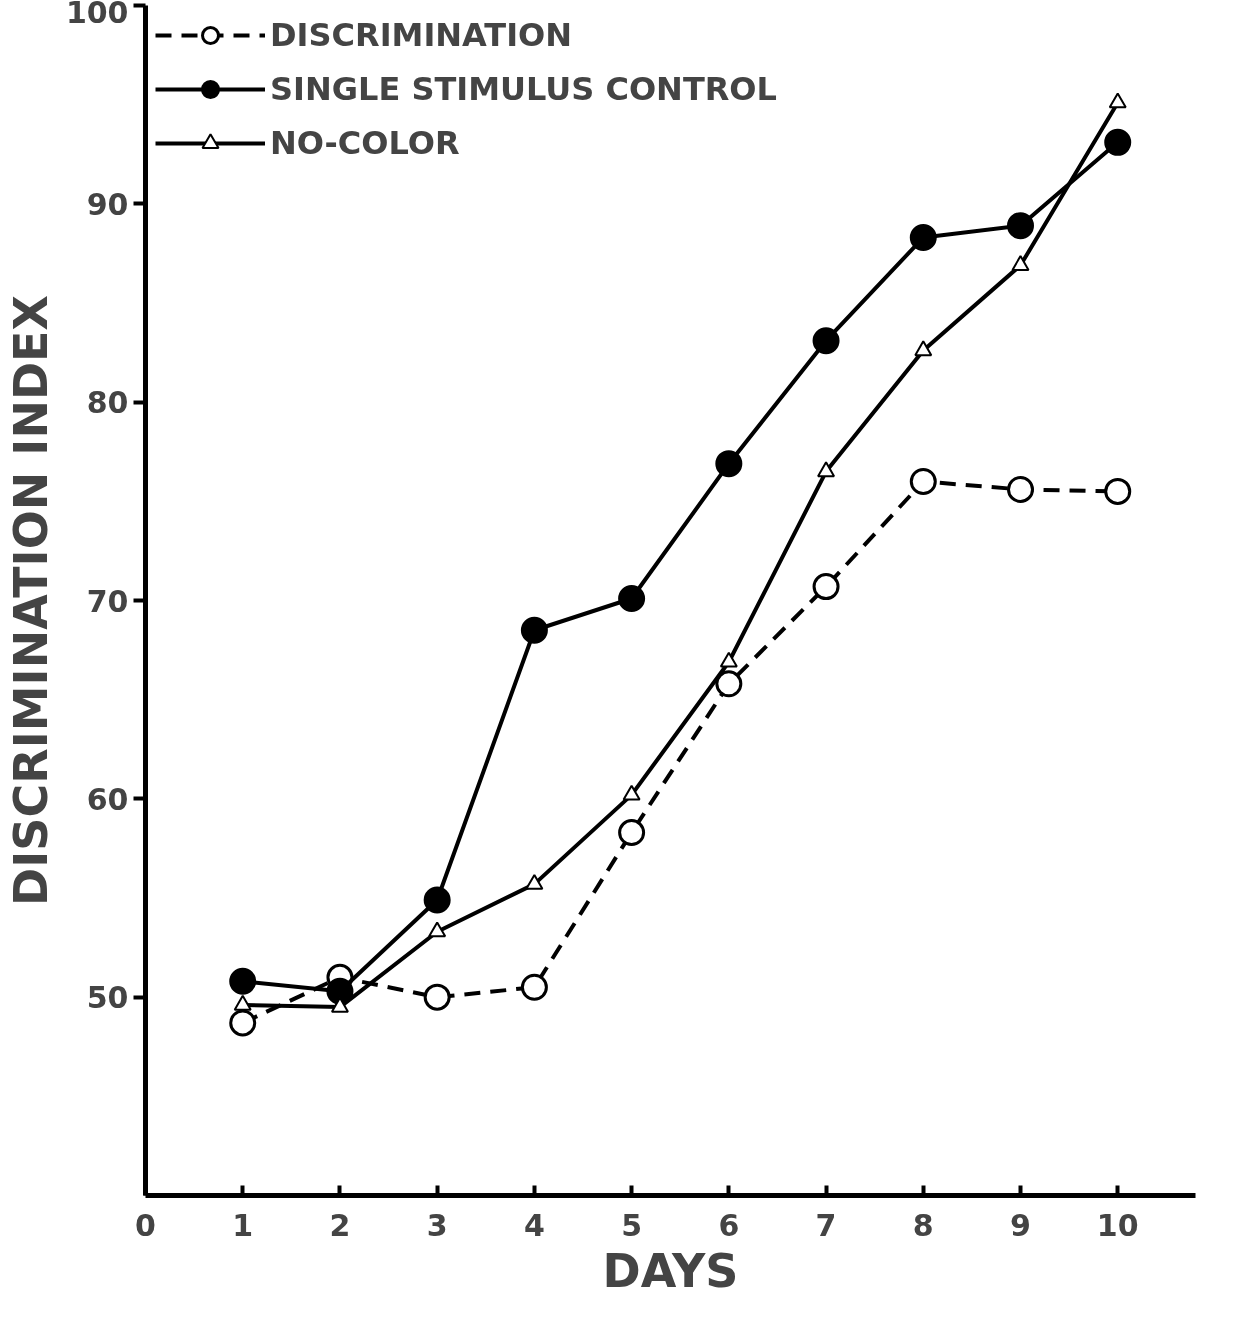 The image size is (1235, 1326). What do you see at coordinates (30, 600) in the screenshot?
I see `y-axis-title: DISCRIMINATION INDEX` at bounding box center [30, 600].